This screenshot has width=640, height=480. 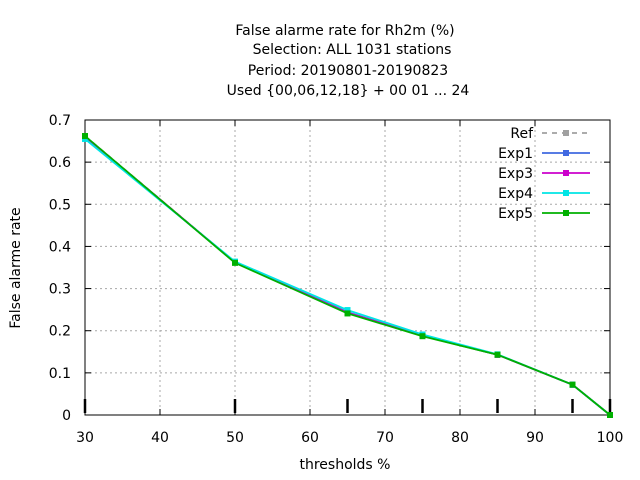 I want to click on legend-entry-exp5: Exp5, so click(x=544, y=214).